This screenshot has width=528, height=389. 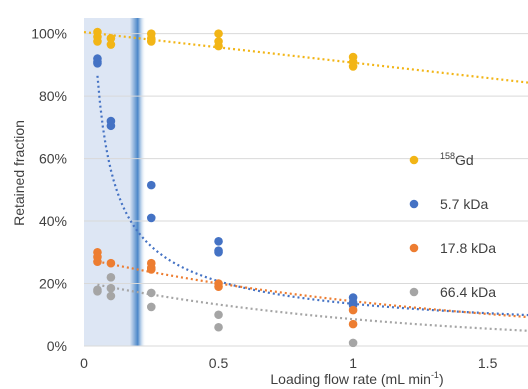 What do you see at coordinates (464, 160) in the screenshot?
I see `legend-label-main: Gd` at bounding box center [464, 160].